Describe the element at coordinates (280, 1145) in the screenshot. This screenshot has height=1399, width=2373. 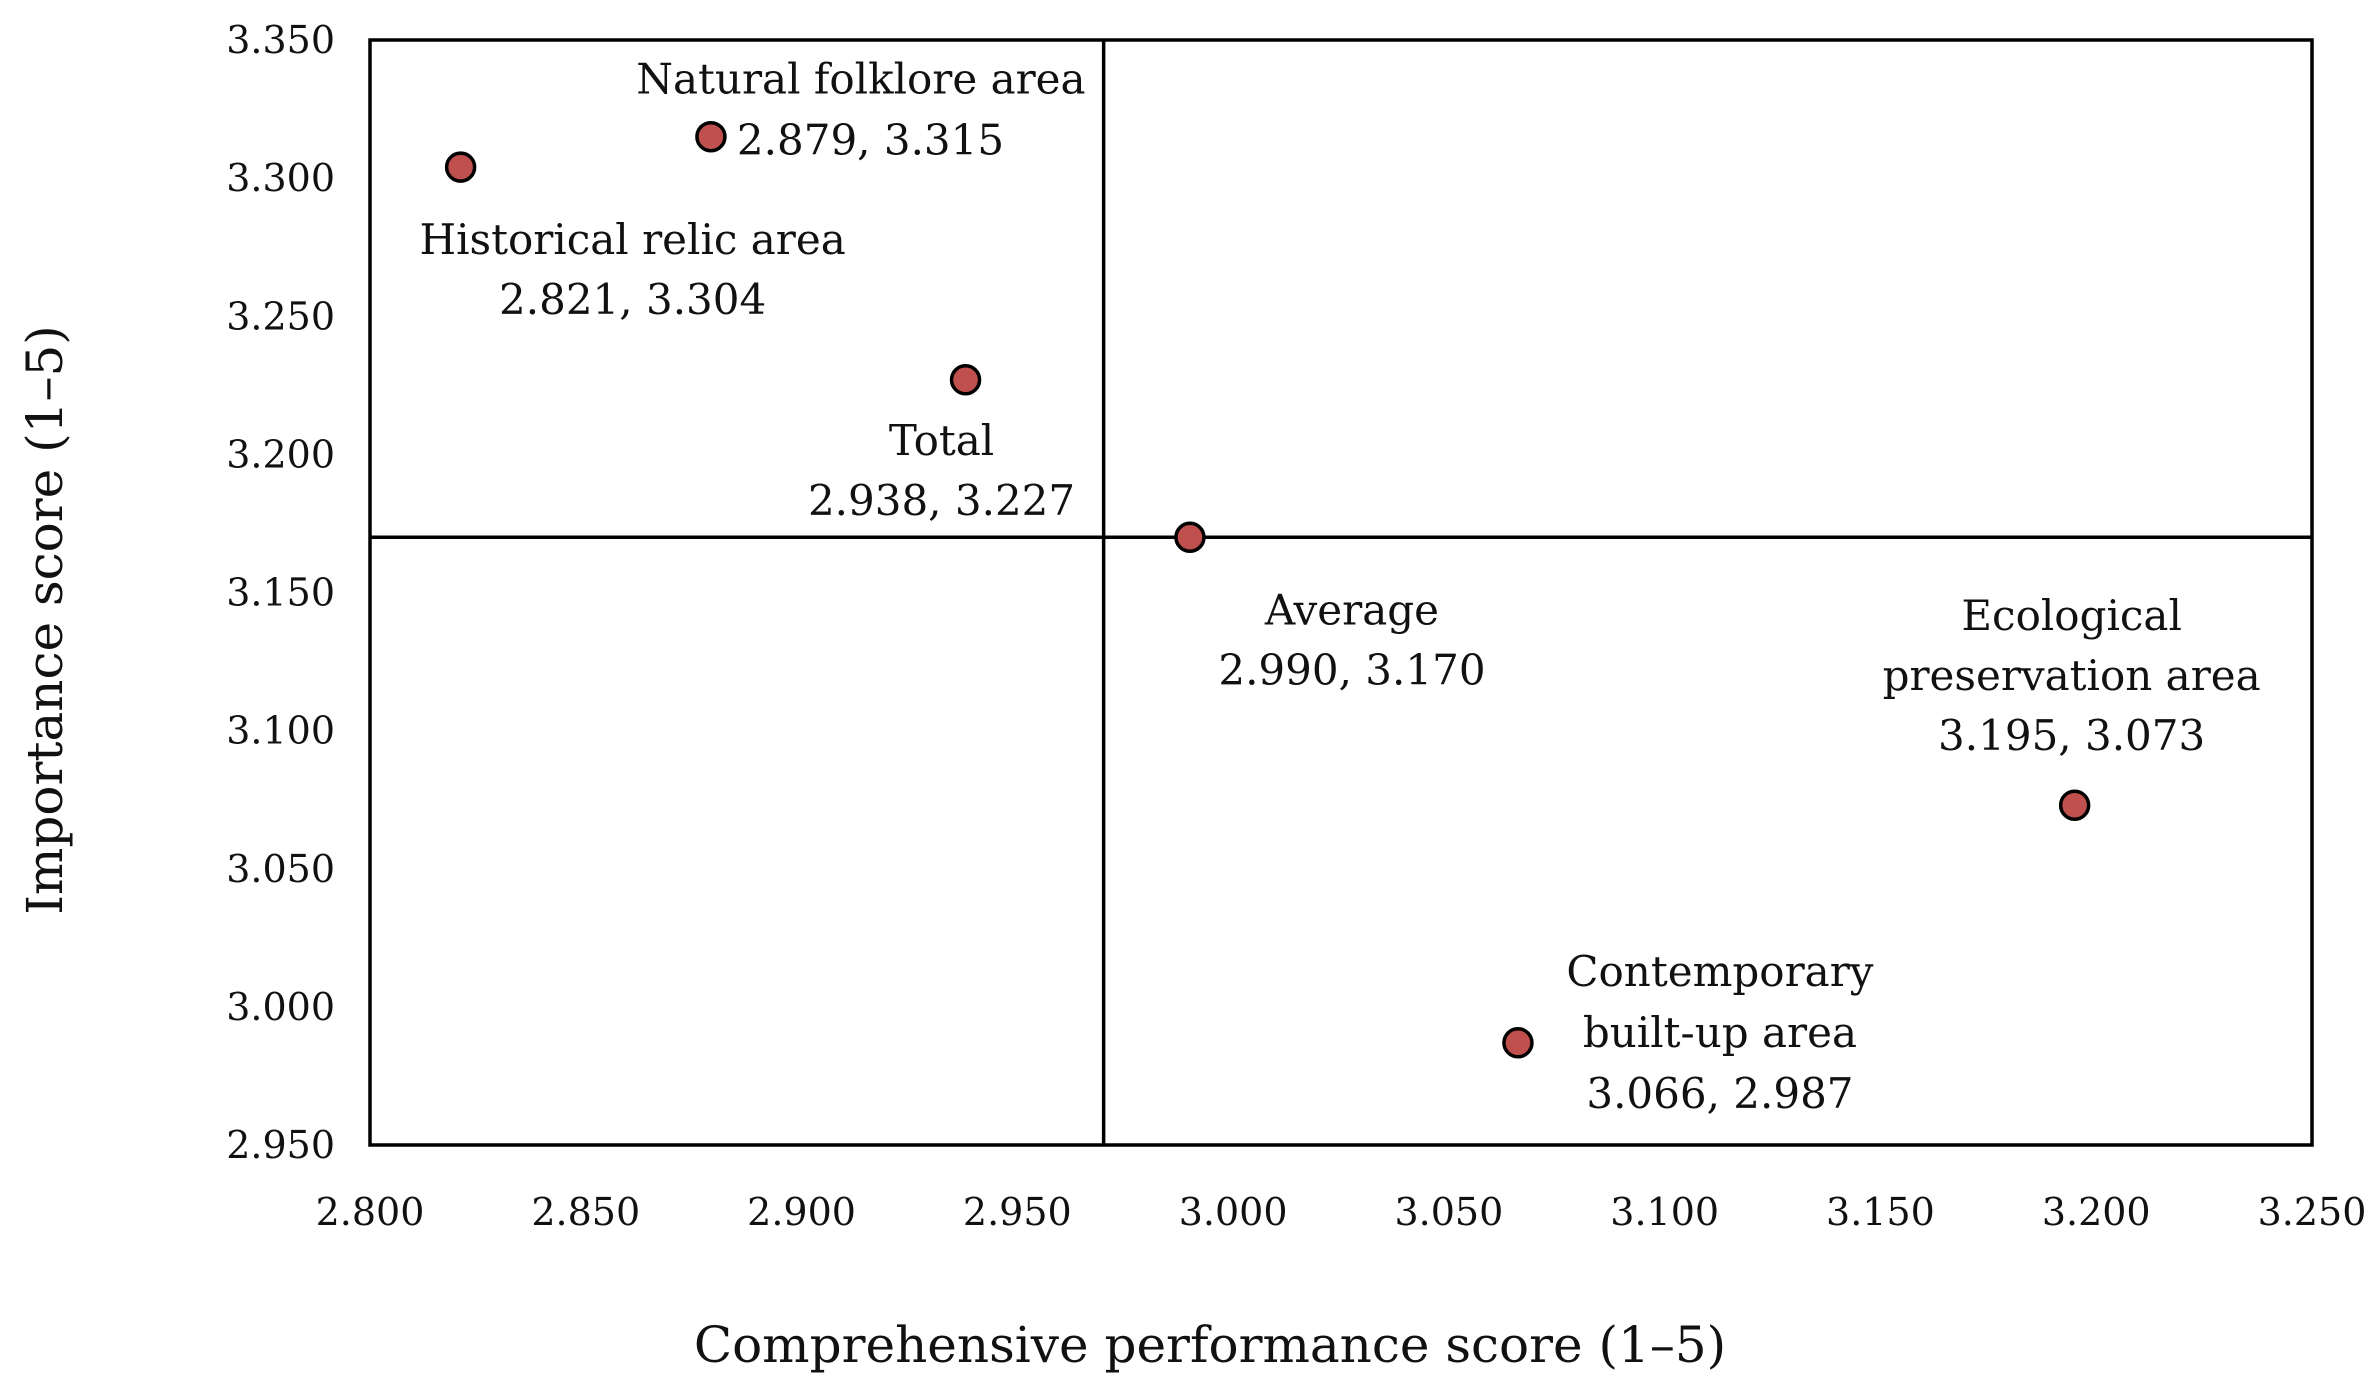
I see `y-tick-label: 2.950` at that location.